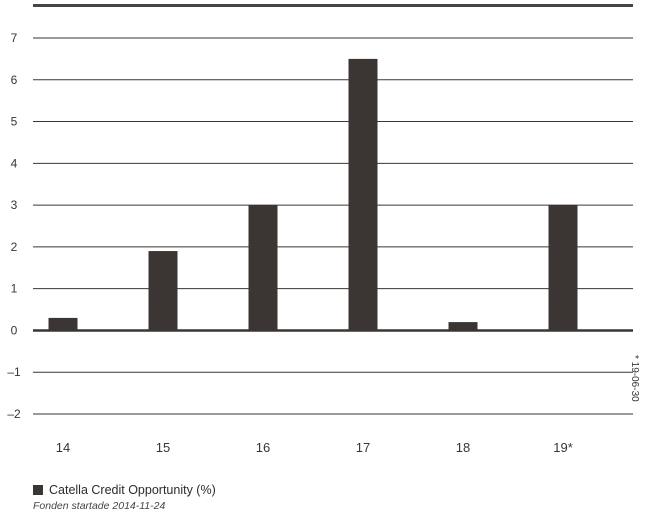 The height and width of the screenshot is (514, 650). What do you see at coordinates (14, 247) in the screenshot?
I see `y-tick-label: 2` at bounding box center [14, 247].